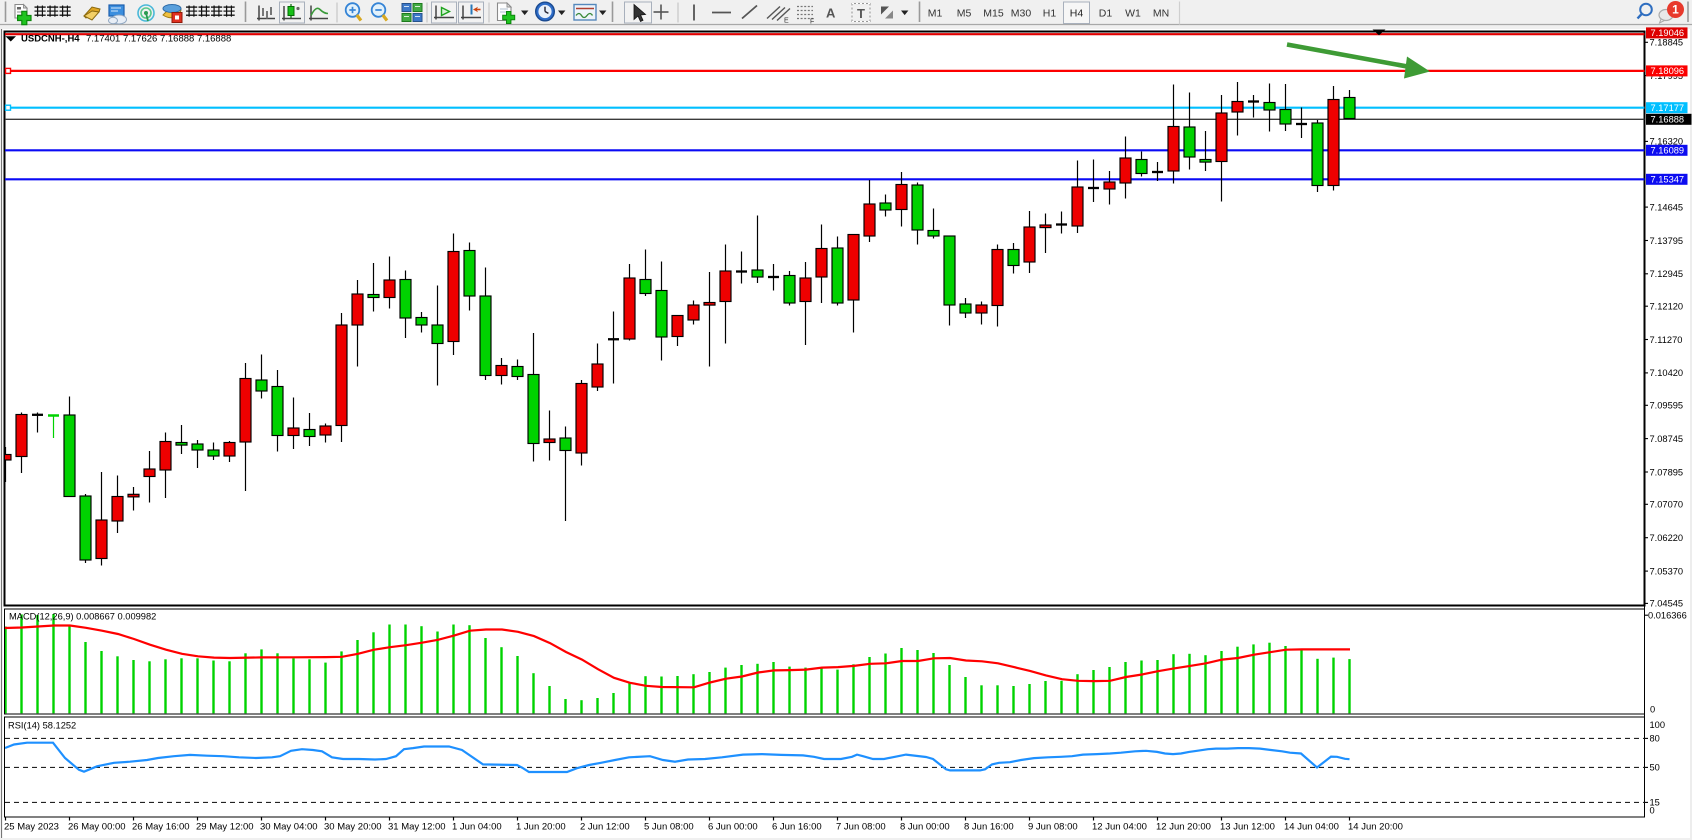 The width and height of the screenshot is (1692, 840). Describe the element at coordinates (1667, 472) in the screenshot. I see `svg-text: 7.07895` at that location.